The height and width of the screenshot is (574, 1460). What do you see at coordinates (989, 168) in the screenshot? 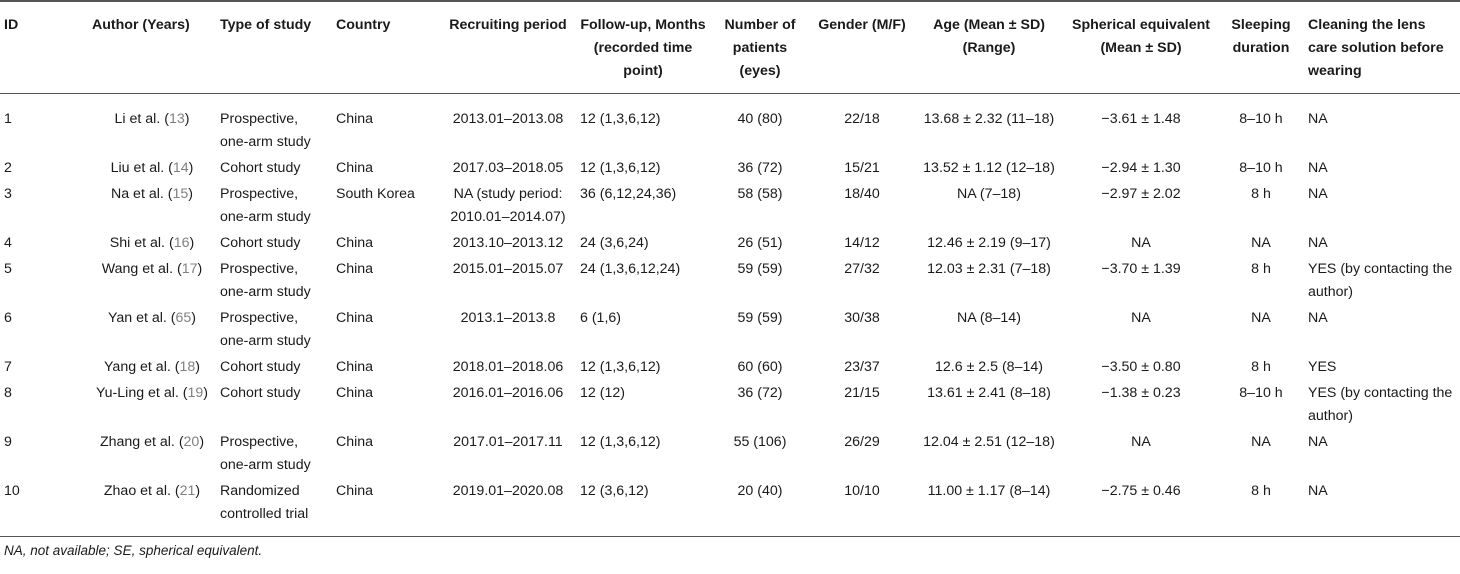
I see `cell-age: 13.52 ± 1.12 (12–18)` at bounding box center [989, 168].